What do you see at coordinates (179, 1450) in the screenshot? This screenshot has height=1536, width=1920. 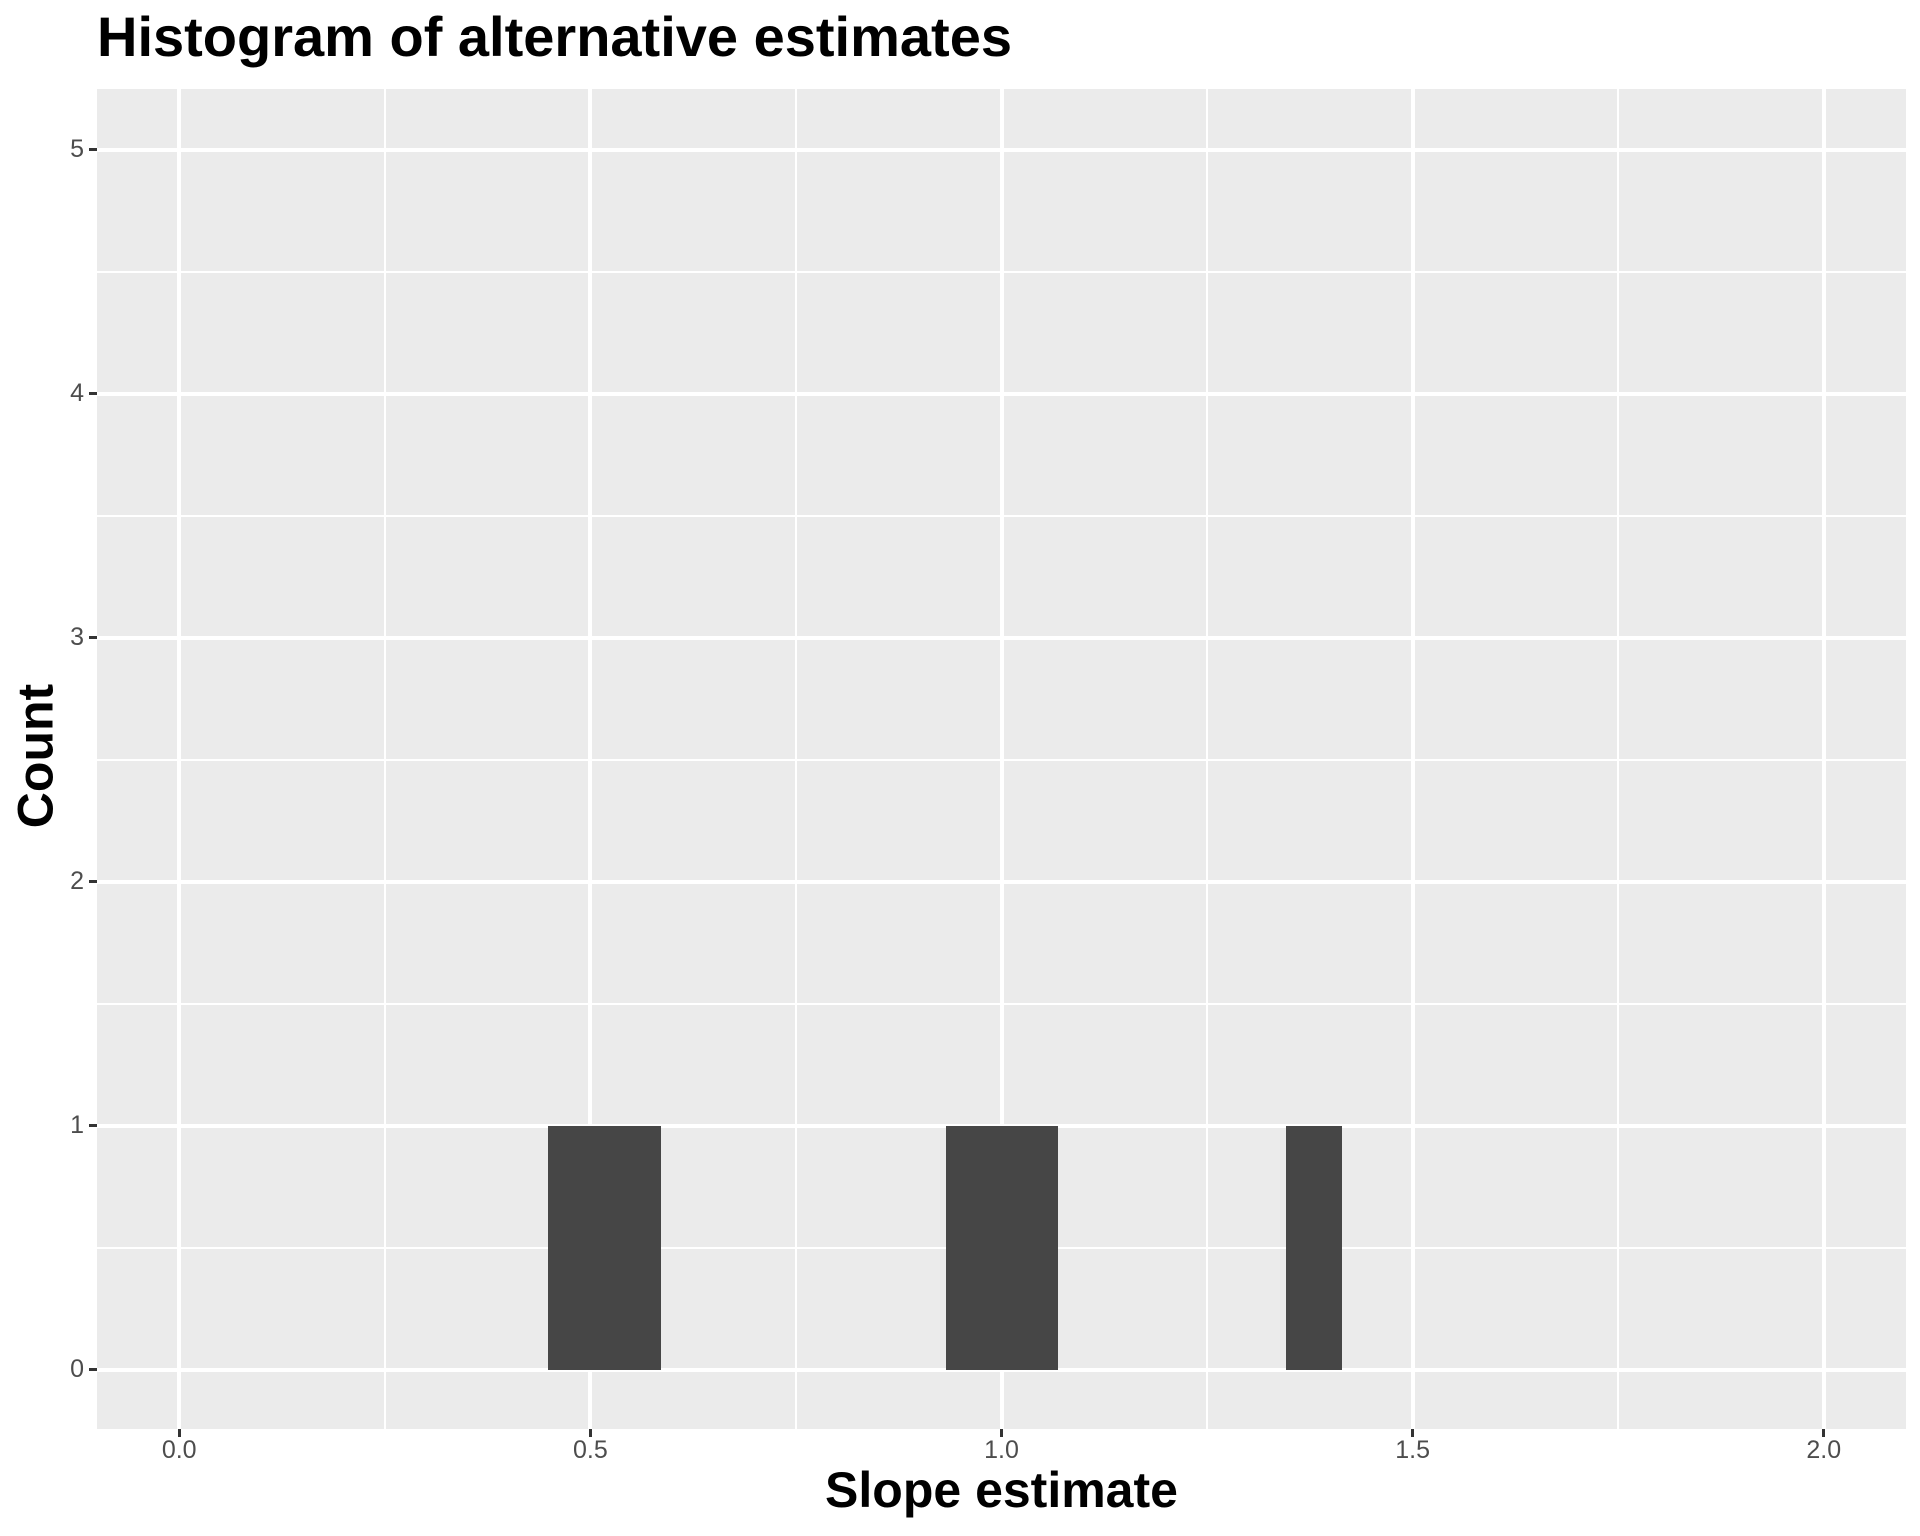 I see `x-tick-label: 0.0` at bounding box center [179, 1450].